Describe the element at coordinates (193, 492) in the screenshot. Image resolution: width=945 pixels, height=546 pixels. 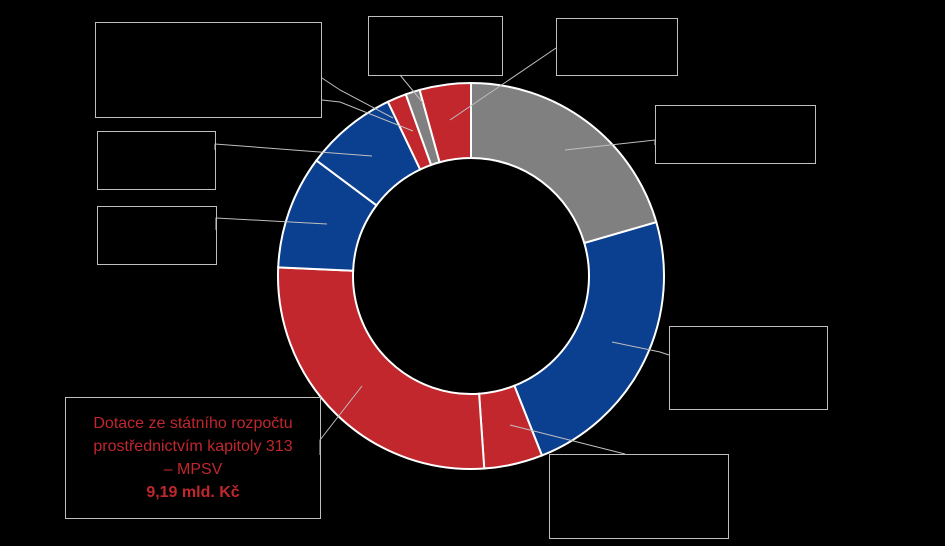
I see `value-label: 9,19 mld. Kč` at that location.